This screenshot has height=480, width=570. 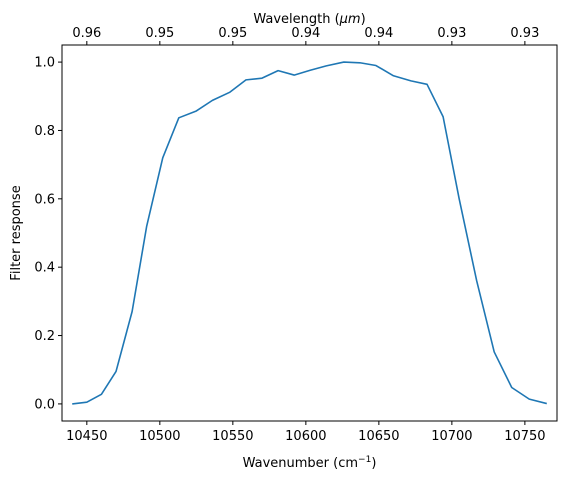 What do you see at coordinates (44, 404) in the screenshot?
I see `y-tick-label: 0.0` at bounding box center [44, 404].